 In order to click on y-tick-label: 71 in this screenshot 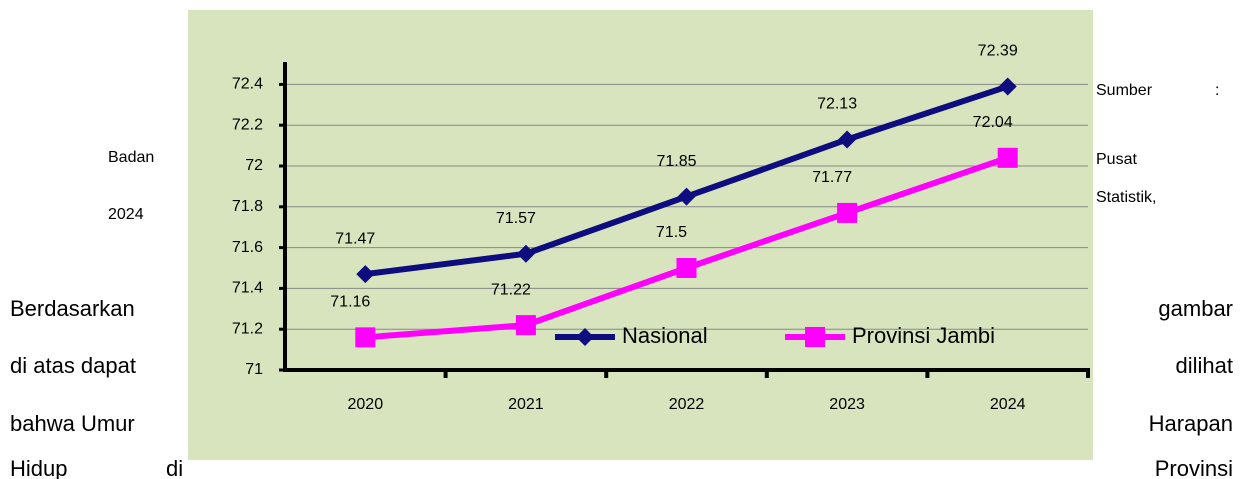, I will do `click(254, 369)`.